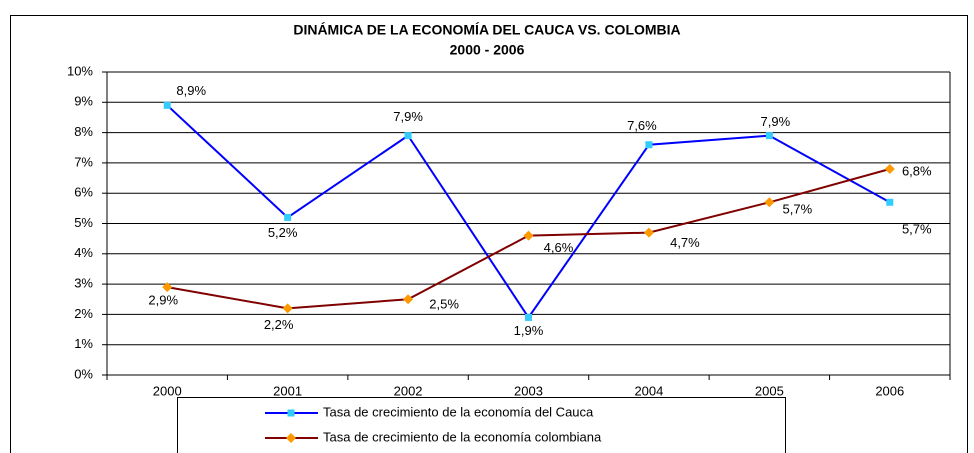 The width and height of the screenshot is (974, 453). I want to click on value-label: 2,9%, so click(163, 300).